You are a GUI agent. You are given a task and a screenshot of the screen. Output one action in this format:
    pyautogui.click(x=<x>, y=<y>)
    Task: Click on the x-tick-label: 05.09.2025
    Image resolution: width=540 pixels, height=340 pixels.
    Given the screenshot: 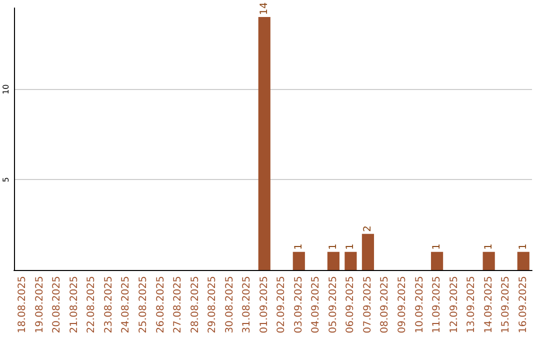 What is the action you would take?
    pyautogui.click(x=333, y=305)
    